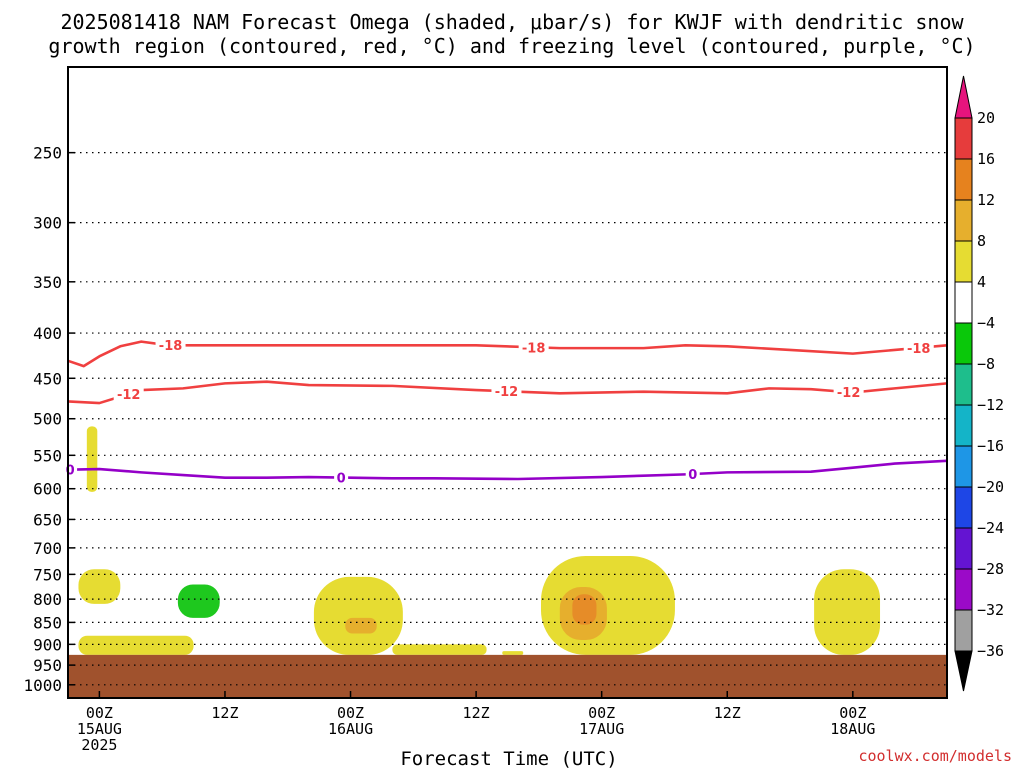 Image resolution: width=1024 pixels, height=768 pixels. Describe the element at coordinates (47, 644) in the screenshot. I see `y-tick-label: 900` at that location.